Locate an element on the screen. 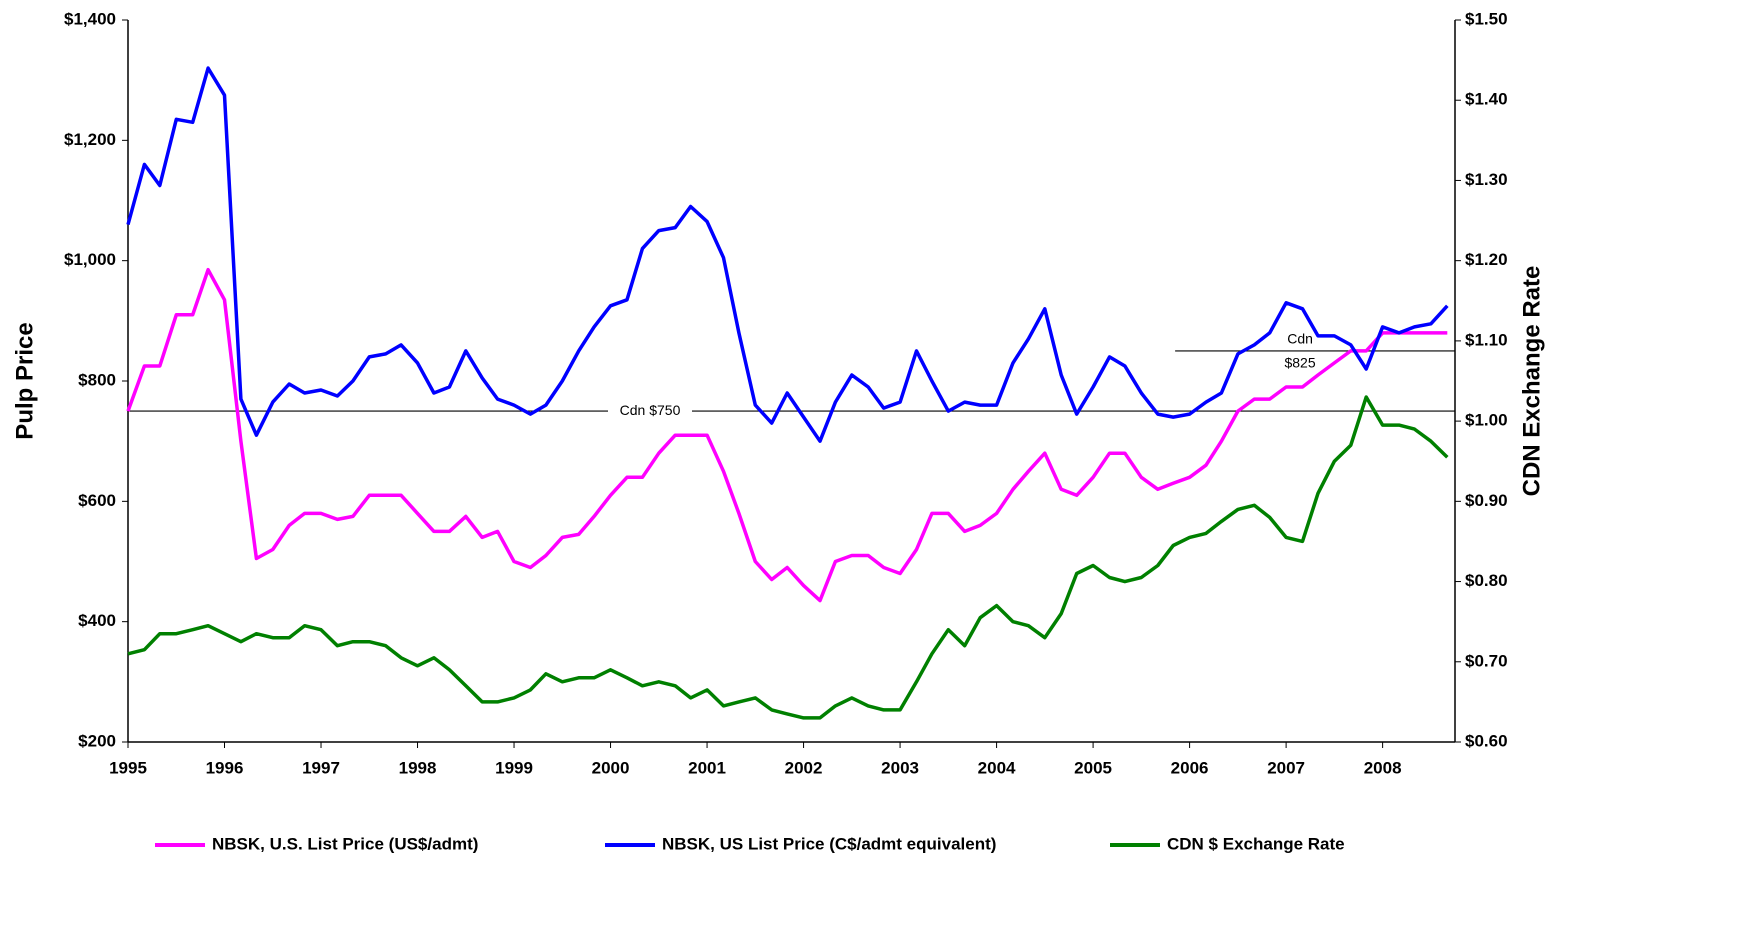 The image size is (1743, 952). y2-tick-label: $0.90 is located at coordinates (1486, 500).